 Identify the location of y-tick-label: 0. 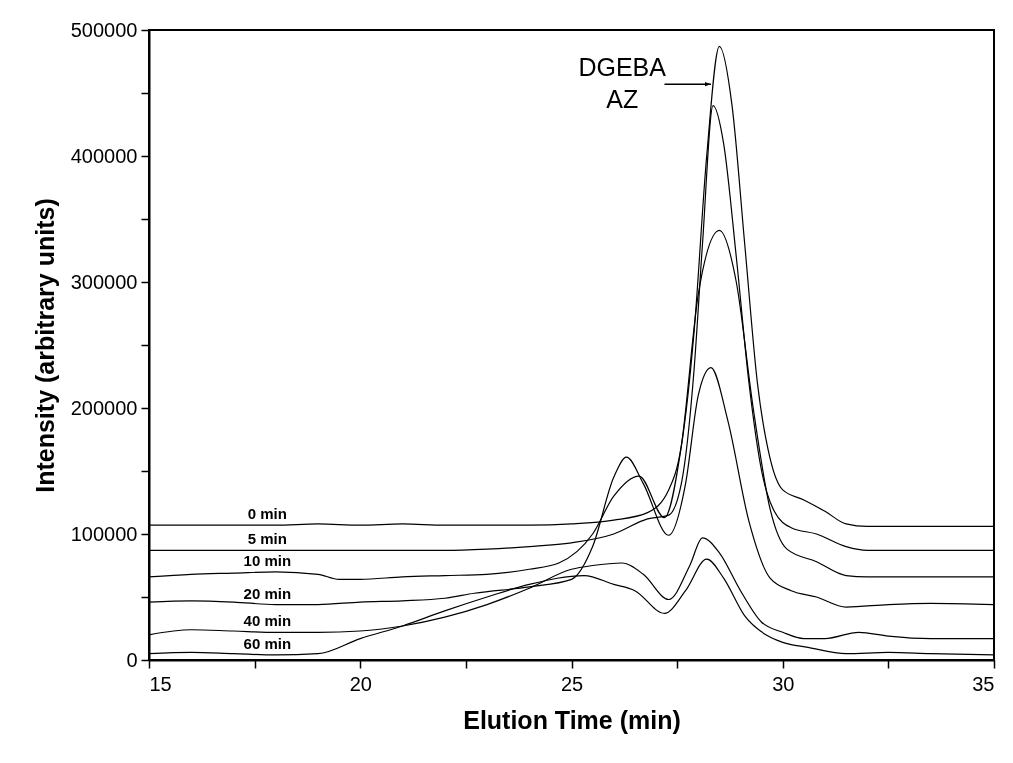
(132, 659).